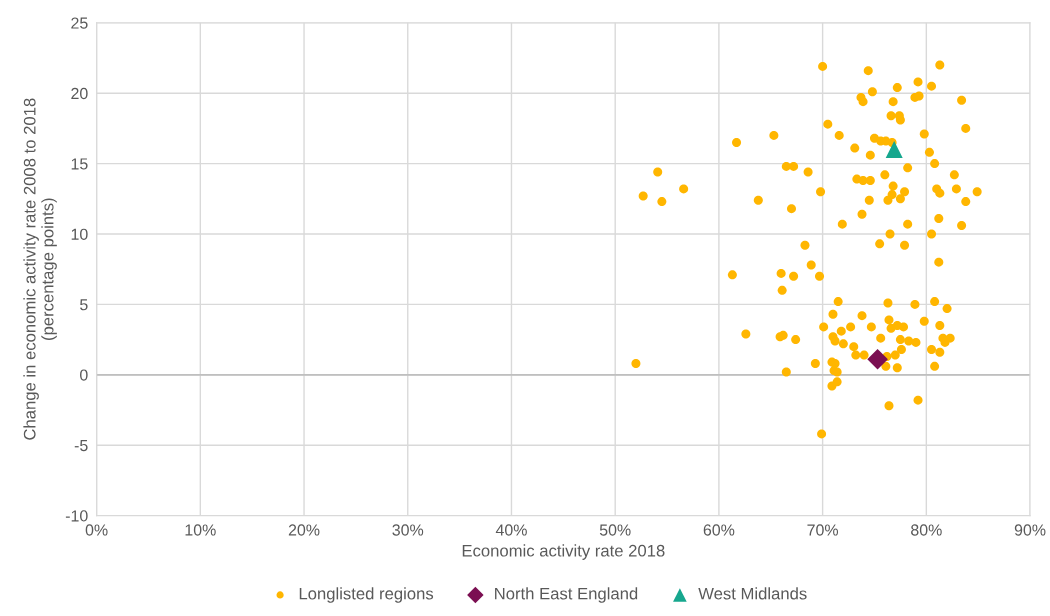  I want to click on y-tick-label: 10, so click(79, 234).